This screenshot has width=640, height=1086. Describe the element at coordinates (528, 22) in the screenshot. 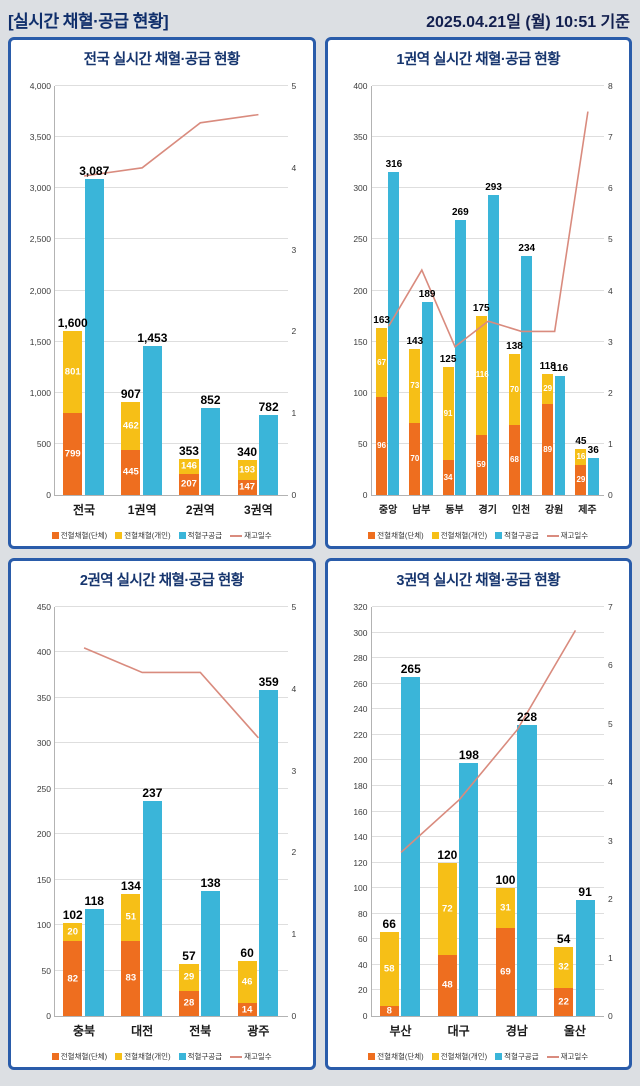

I see `header-datetime: 2025.04.21일 (월) 10:51 기준` at that location.